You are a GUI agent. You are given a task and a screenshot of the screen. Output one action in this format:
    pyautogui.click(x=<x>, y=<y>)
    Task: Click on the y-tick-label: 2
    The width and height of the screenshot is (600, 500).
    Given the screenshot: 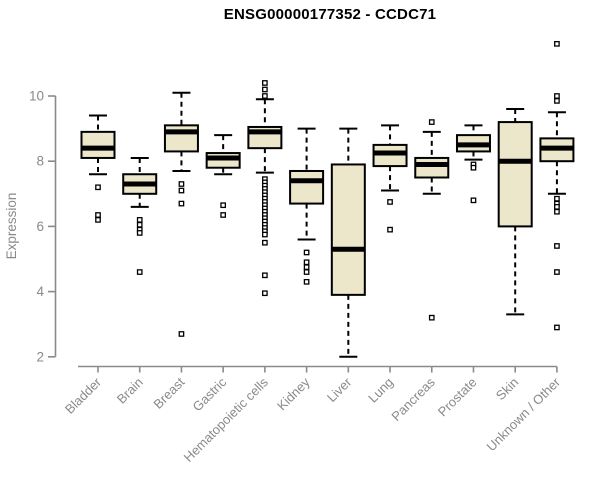 What is the action you would take?
    pyautogui.click(x=40, y=356)
    